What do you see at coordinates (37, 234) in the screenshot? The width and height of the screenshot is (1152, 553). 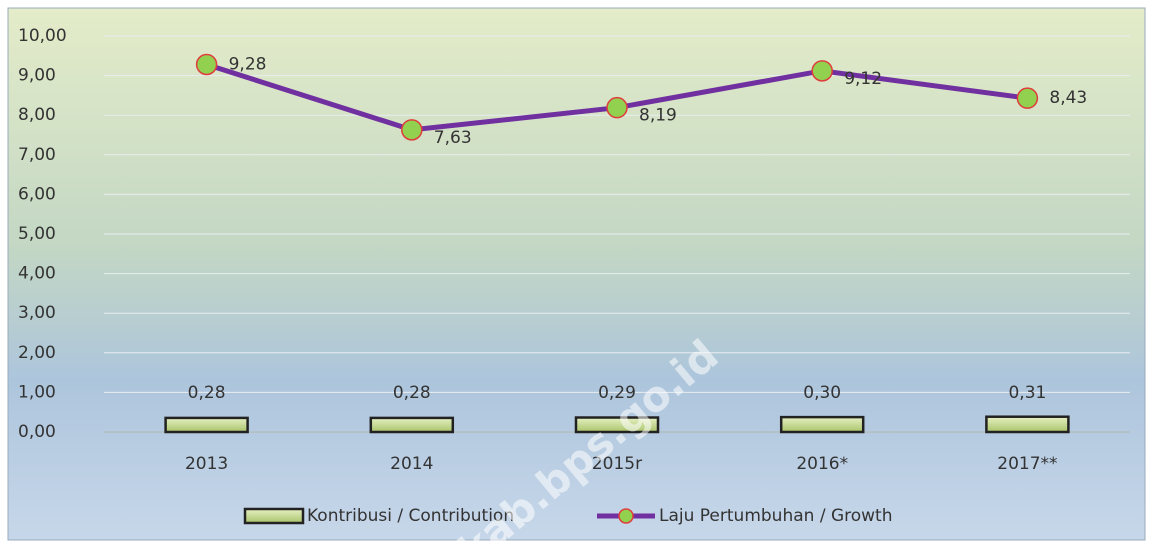 I see `y-tick-label: 5,00` at bounding box center [37, 234].